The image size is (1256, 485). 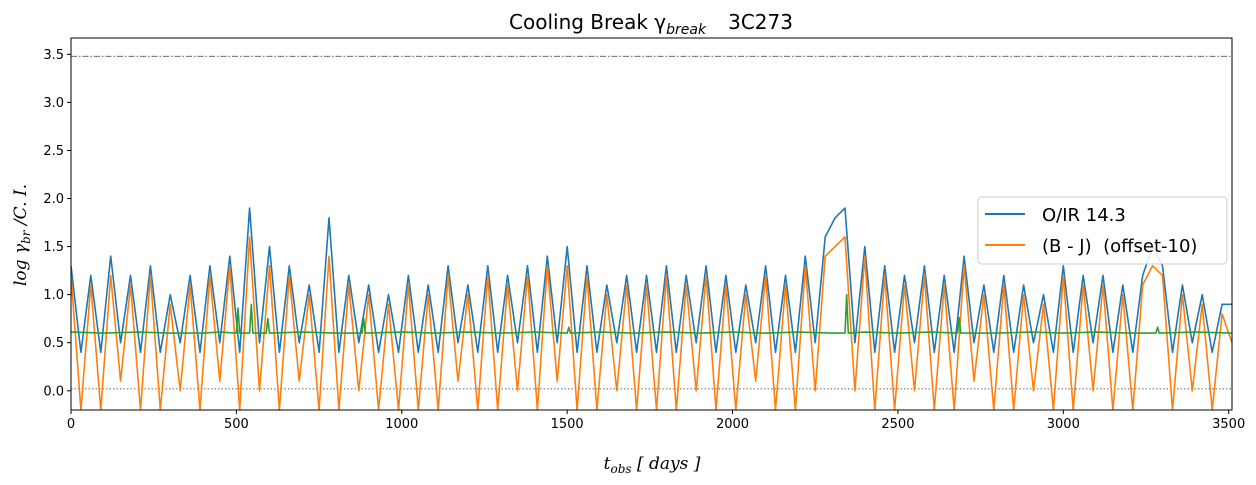 I want to click on legend: O/IR 14.3 (B - J) (offset-10), so click(x=1102, y=230).